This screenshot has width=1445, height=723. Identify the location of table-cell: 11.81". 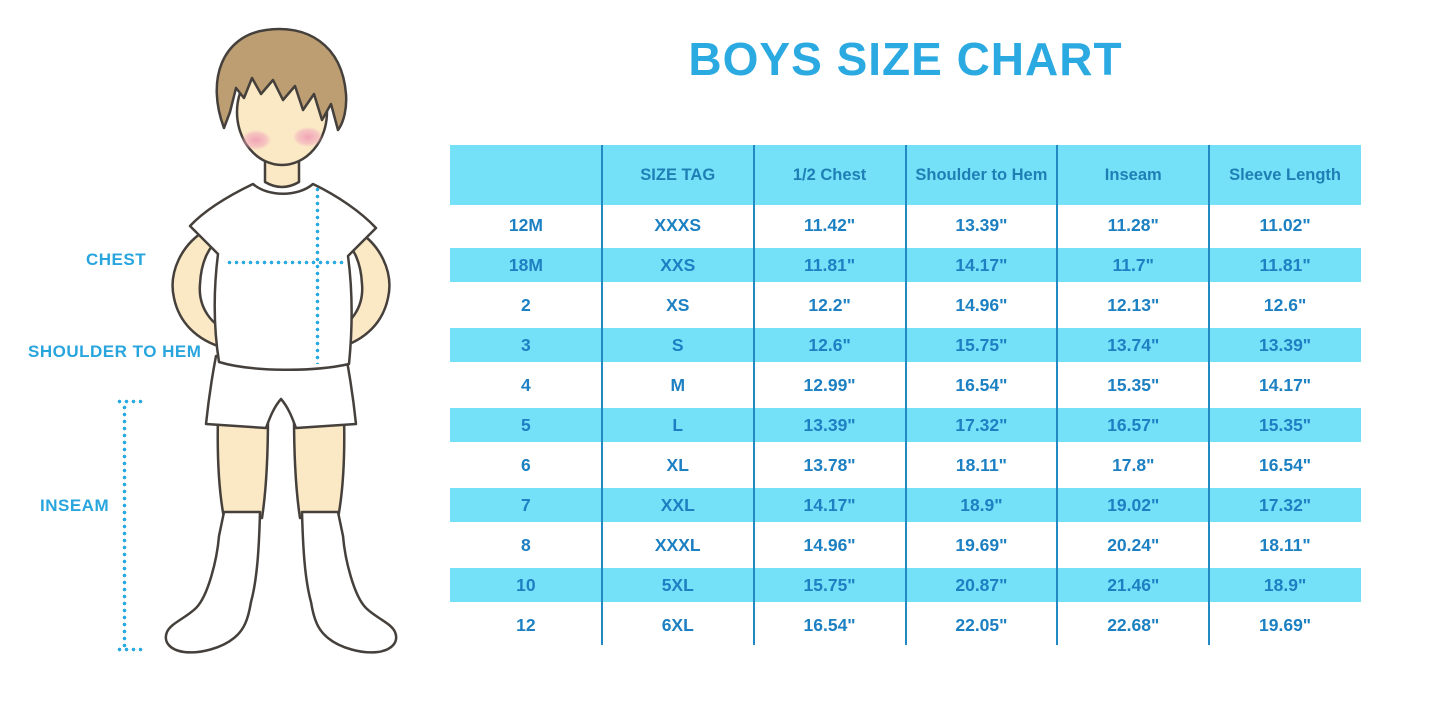
(1285, 264).